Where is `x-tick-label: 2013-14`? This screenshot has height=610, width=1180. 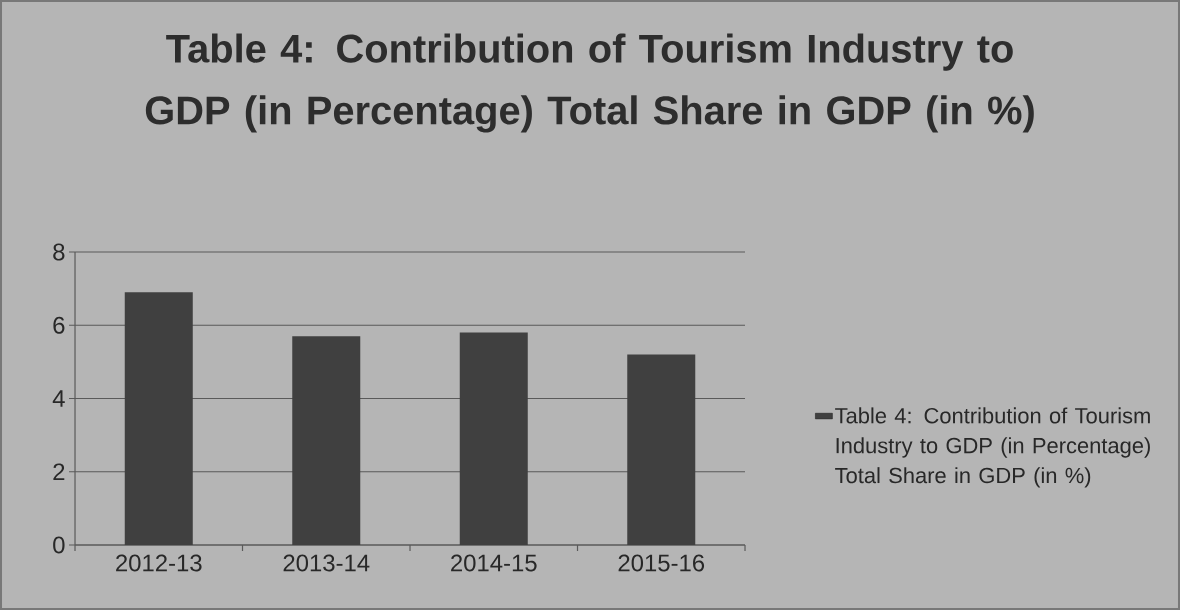 x-tick-label: 2013-14 is located at coordinates (326, 563).